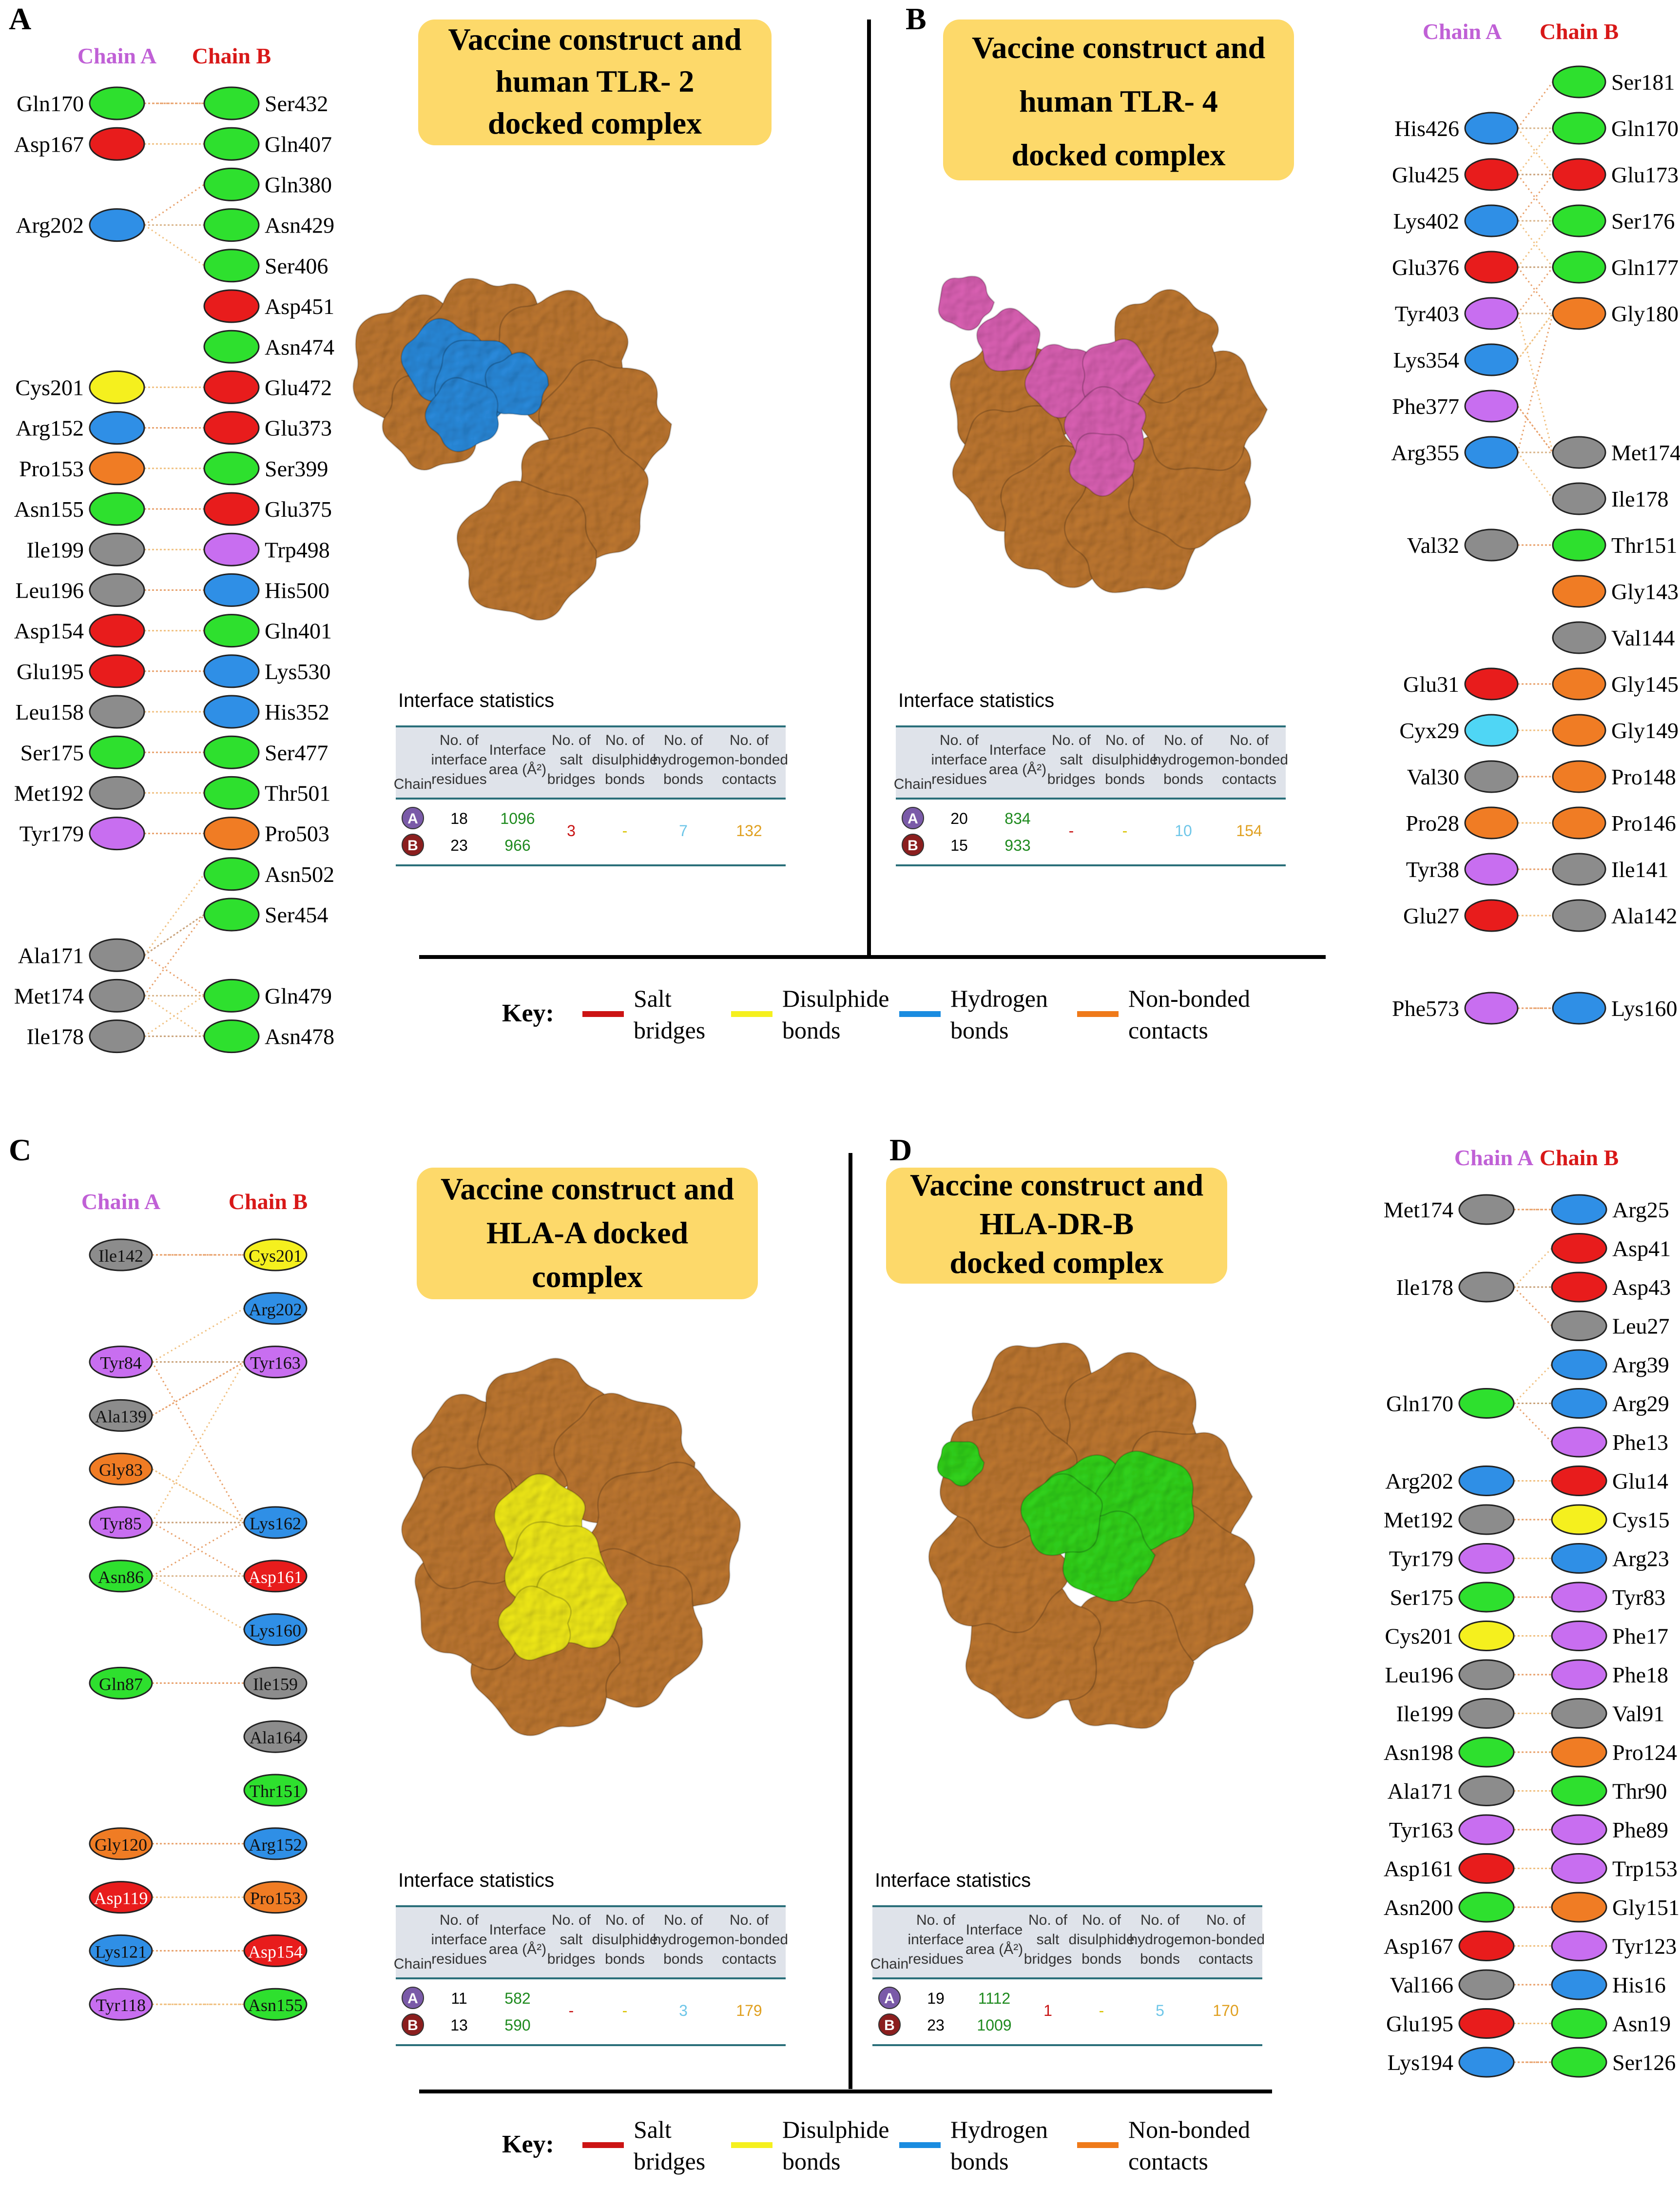  What do you see at coordinates (1640, 1558) in the screenshot?
I see `residue-label: Arg23` at bounding box center [1640, 1558].